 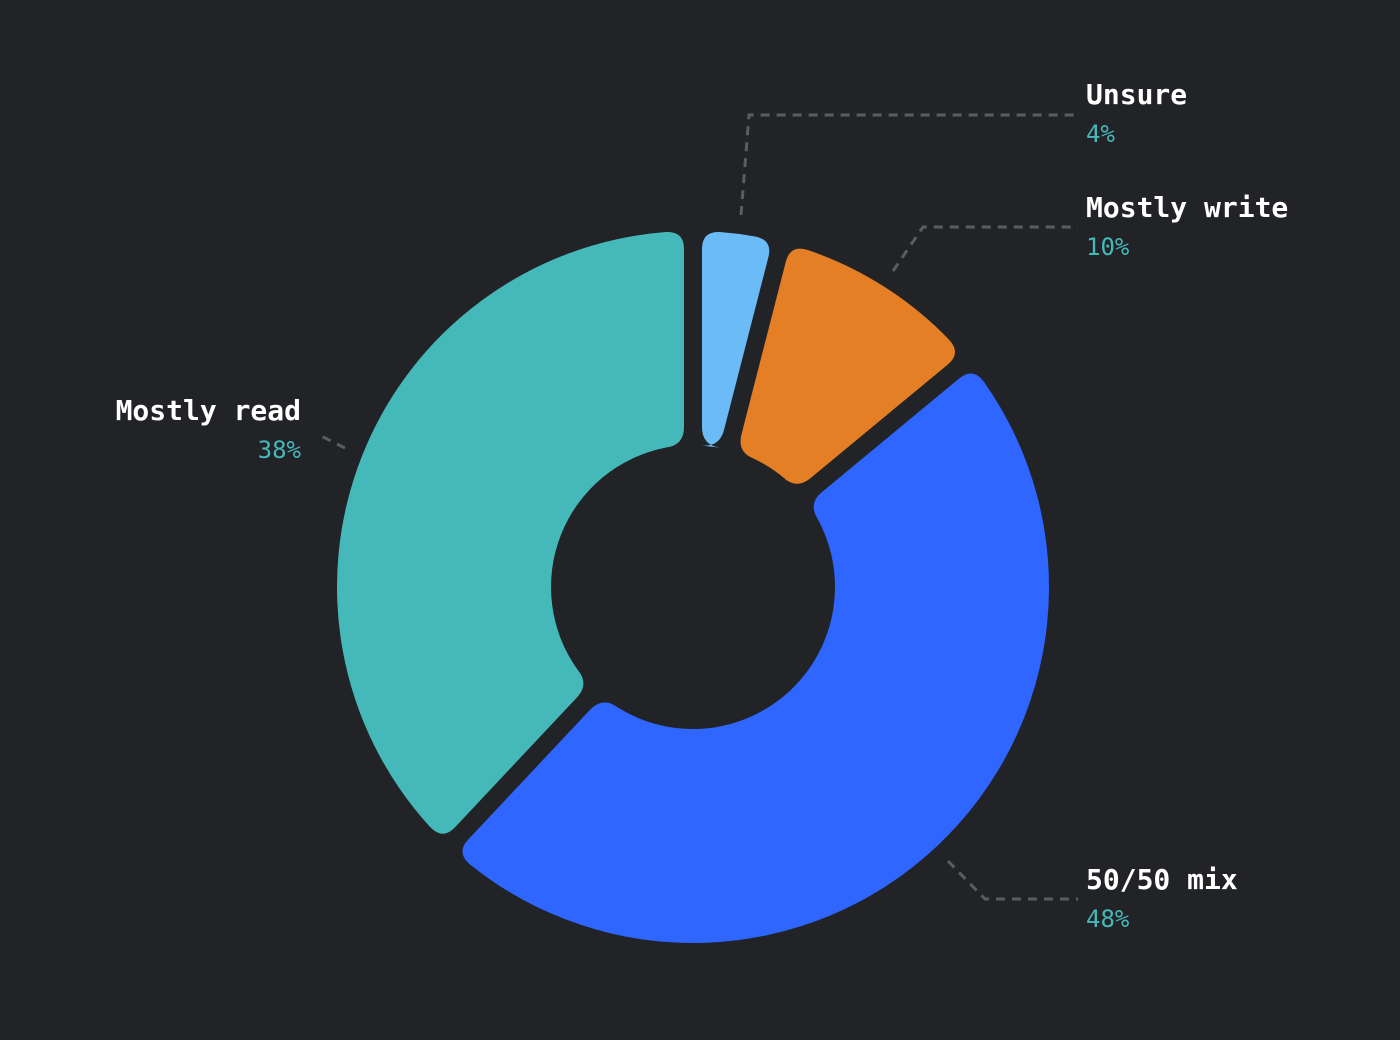 I want to click on leader-line-50-50-mix, so click(x=1012, y=880).